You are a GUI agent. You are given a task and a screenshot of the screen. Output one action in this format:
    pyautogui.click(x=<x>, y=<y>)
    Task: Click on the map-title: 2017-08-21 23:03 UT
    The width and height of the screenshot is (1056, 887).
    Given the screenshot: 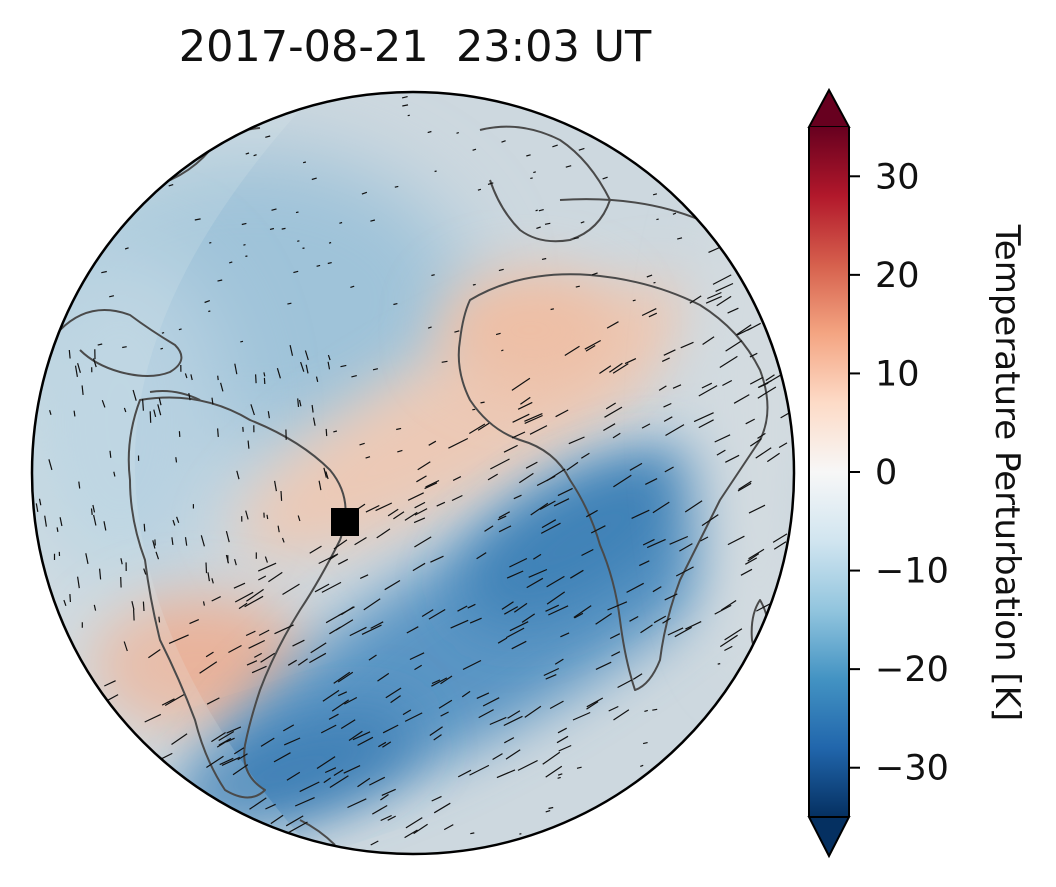 What is the action you would take?
    pyautogui.click(x=415, y=47)
    